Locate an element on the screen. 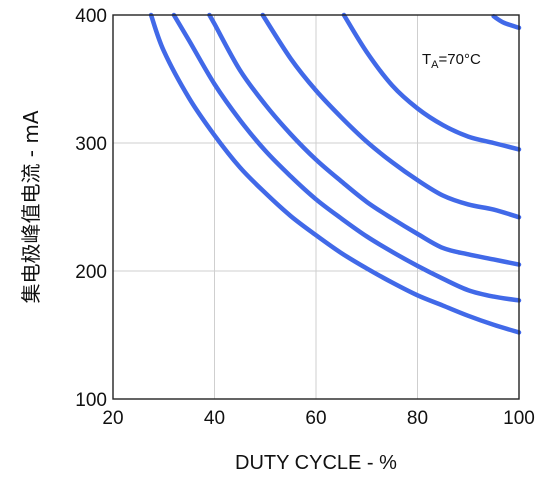  x-tick-label: 60 is located at coordinates (315, 418).